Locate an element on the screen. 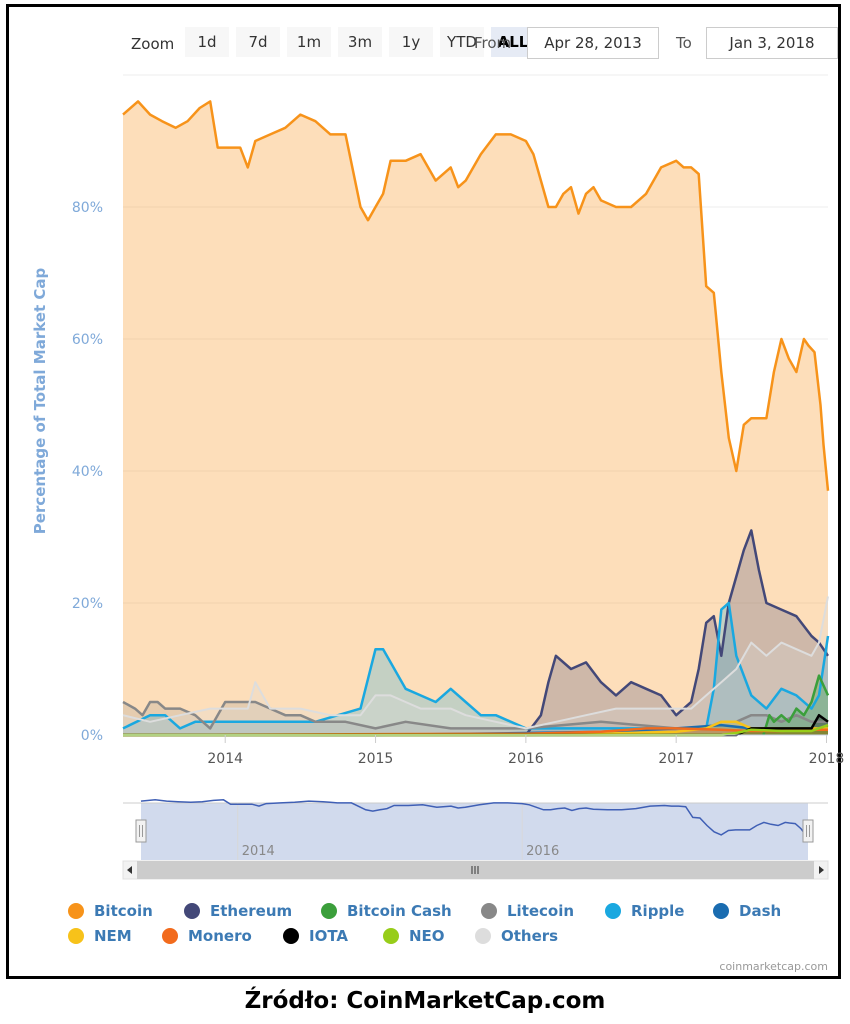 This screenshot has height=1024, width=850. zoom-7d-button: 7d is located at coordinates (258, 42).